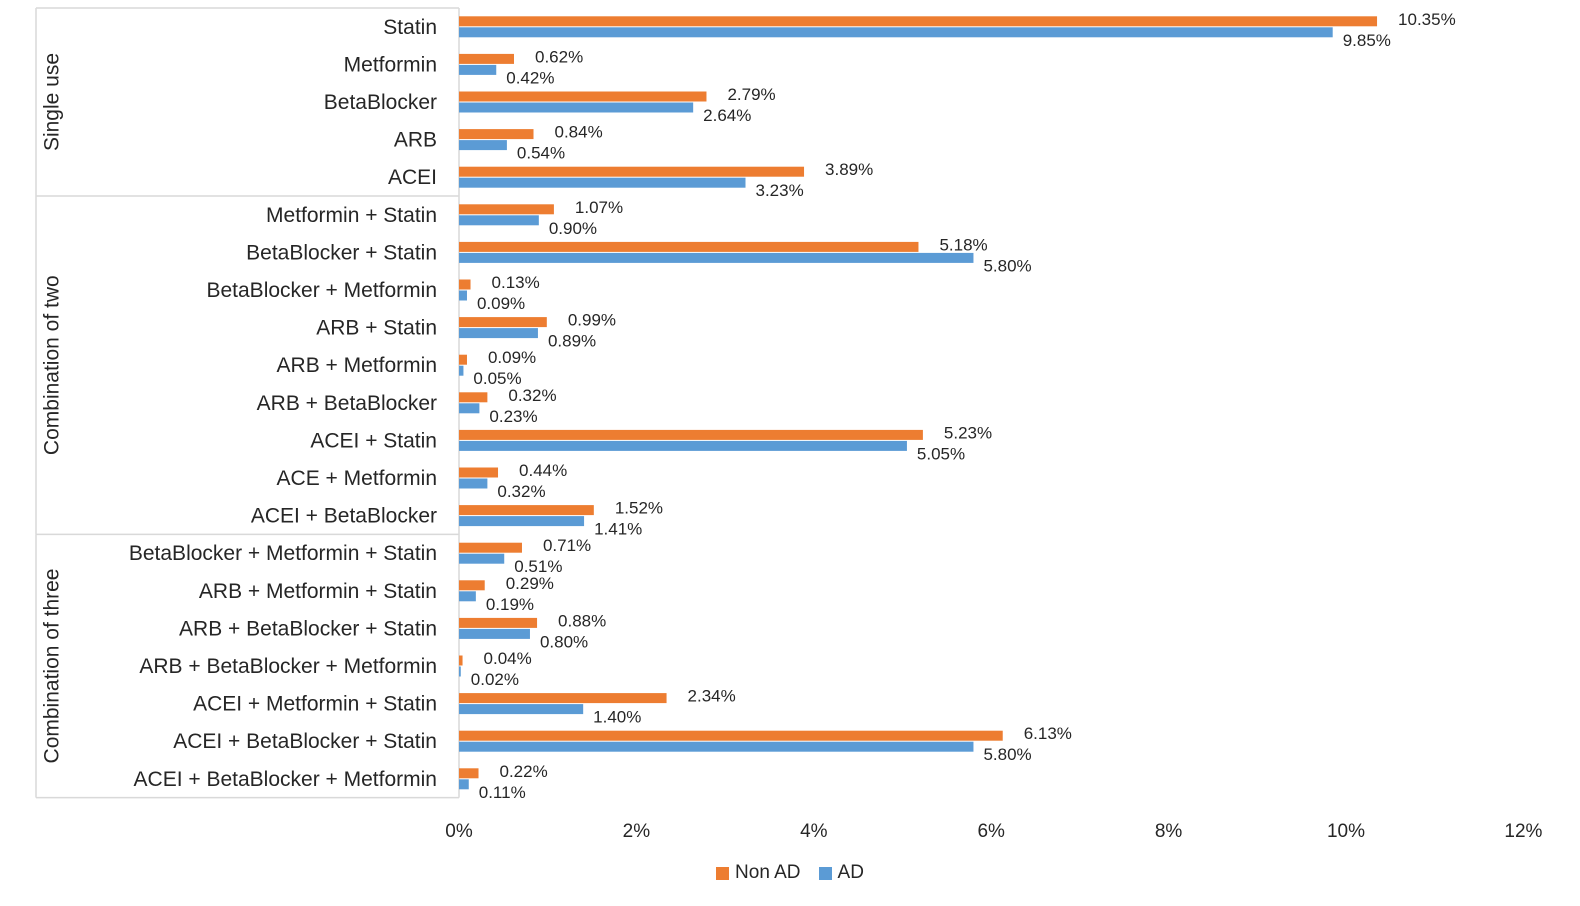 The height and width of the screenshot is (906, 1580). Describe the element at coordinates (52, 666) in the screenshot. I see `group-label: Combination of three` at that location.